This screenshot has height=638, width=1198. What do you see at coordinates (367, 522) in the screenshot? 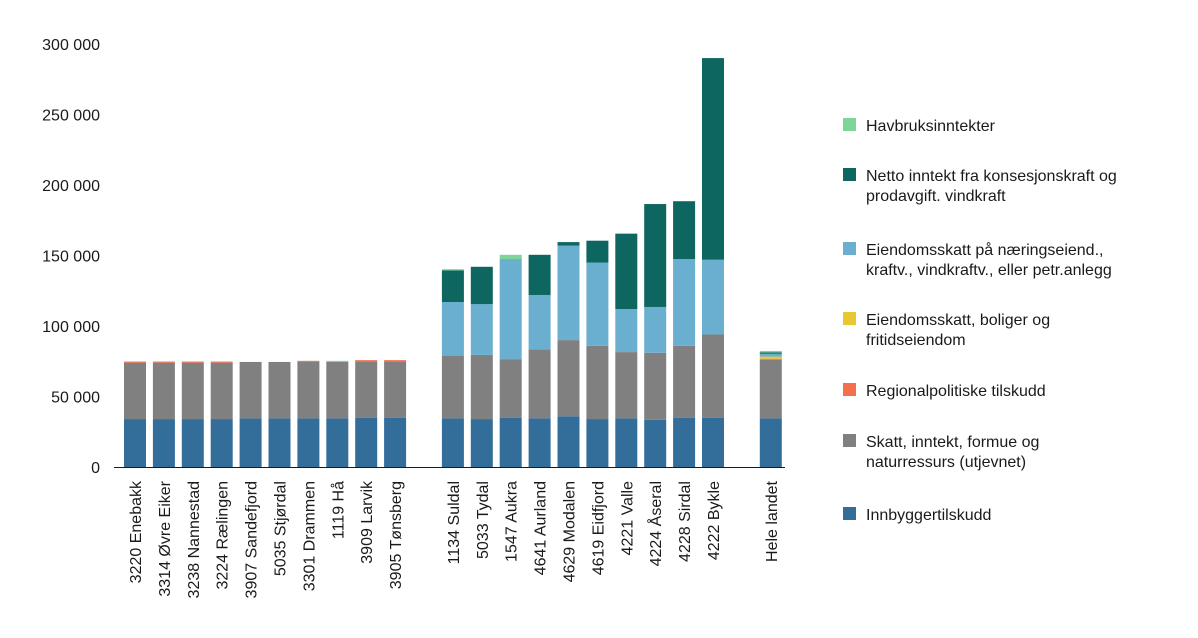
I see `x-category-label: 3909 Larvik` at bounding box center [367, 522].